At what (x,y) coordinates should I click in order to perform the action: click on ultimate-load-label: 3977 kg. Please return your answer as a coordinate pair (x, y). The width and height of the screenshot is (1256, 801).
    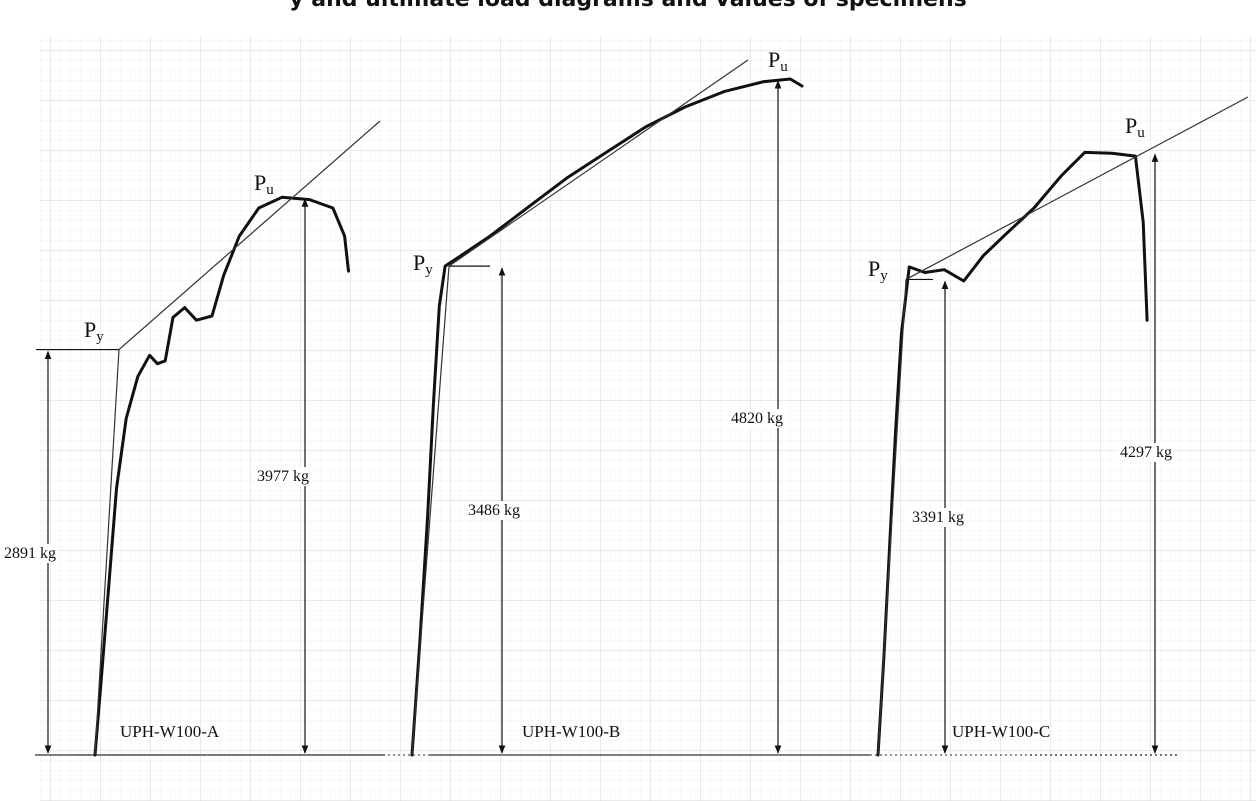
    Looking at the image, I should click on (283, 476).